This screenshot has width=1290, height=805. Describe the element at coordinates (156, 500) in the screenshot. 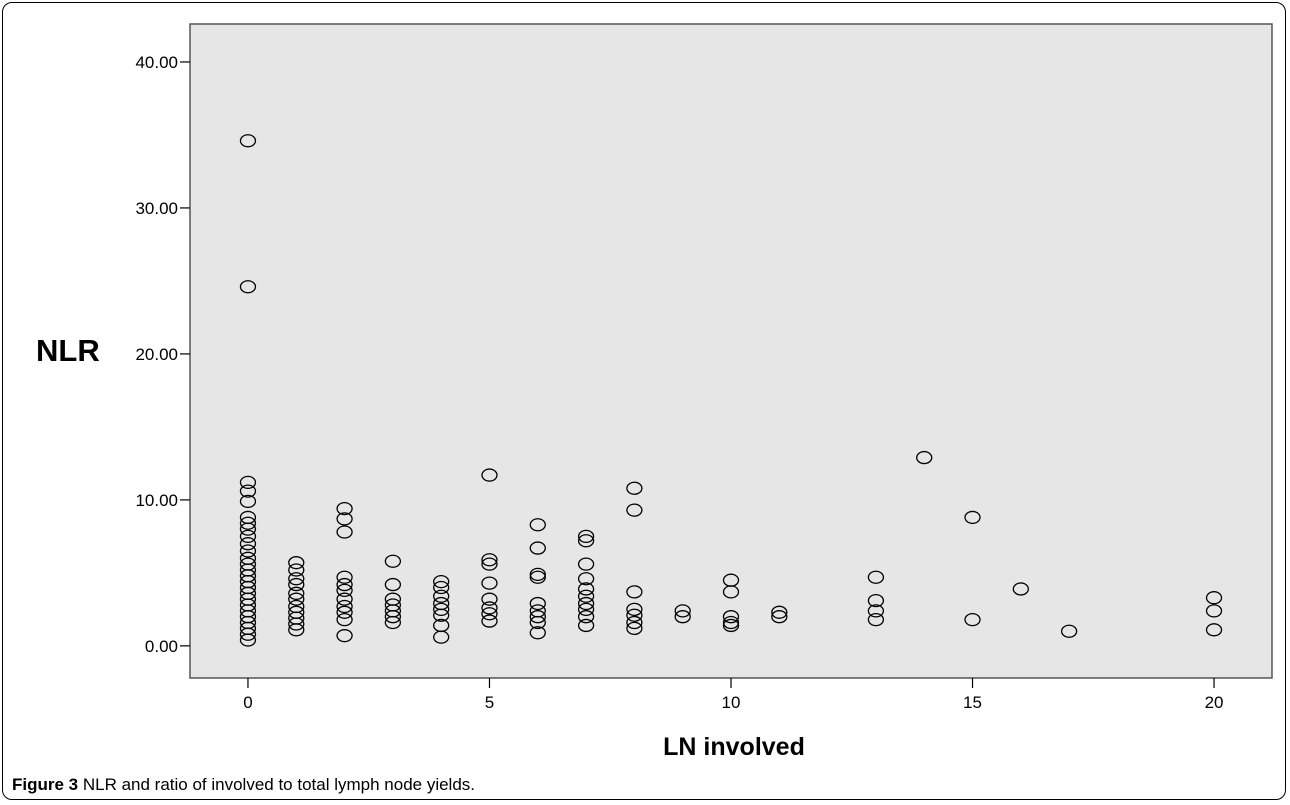

I see `y-tick-label: 10.00` at that location.